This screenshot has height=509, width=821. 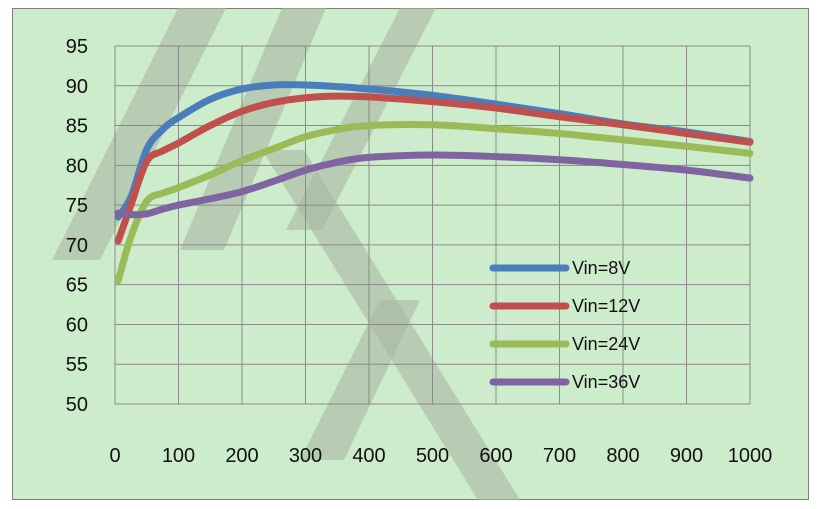 I want to click on y-tick-label: 55, so click(x=77, y=365).